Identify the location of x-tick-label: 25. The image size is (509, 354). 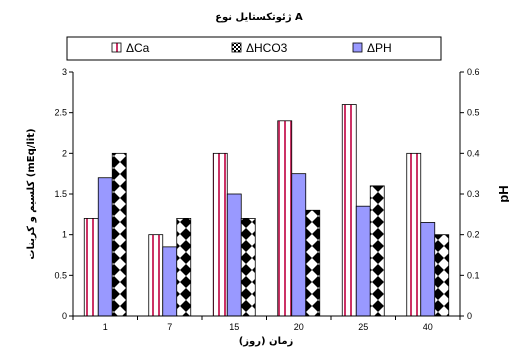
(363, 327).